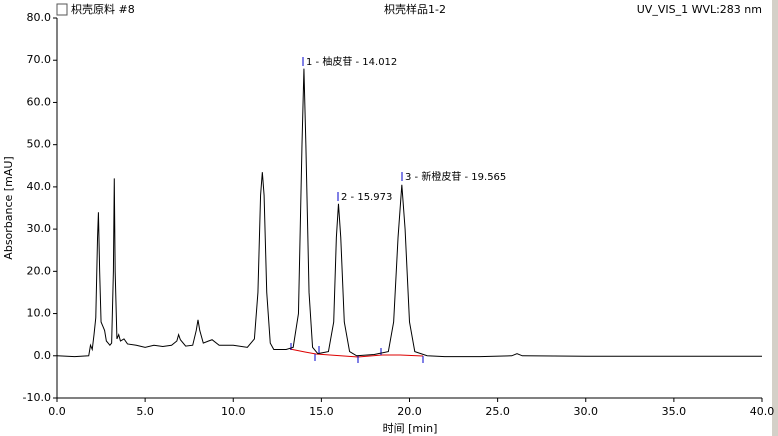 The width and height of the screenshot is (778, 436). What do you see at coordinates (415, 9) in the screenshot?
I see `chart-title: 枳壳样品1-2` at bounding box center [415, 9].